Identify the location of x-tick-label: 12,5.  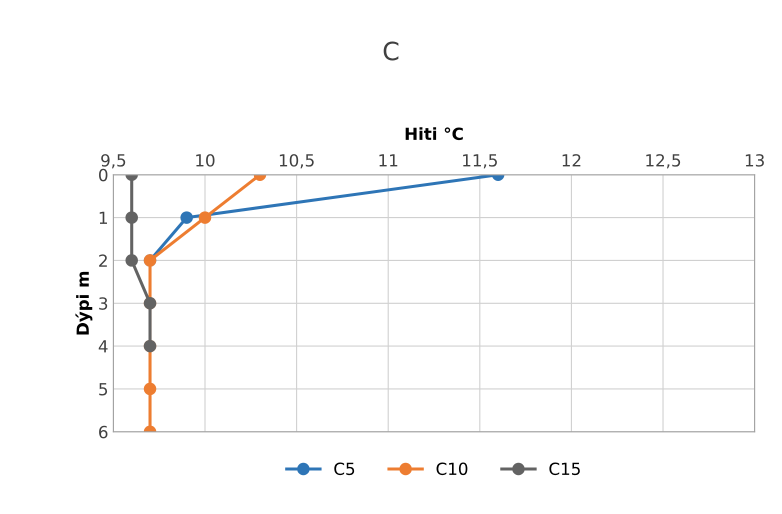
(663, 161).